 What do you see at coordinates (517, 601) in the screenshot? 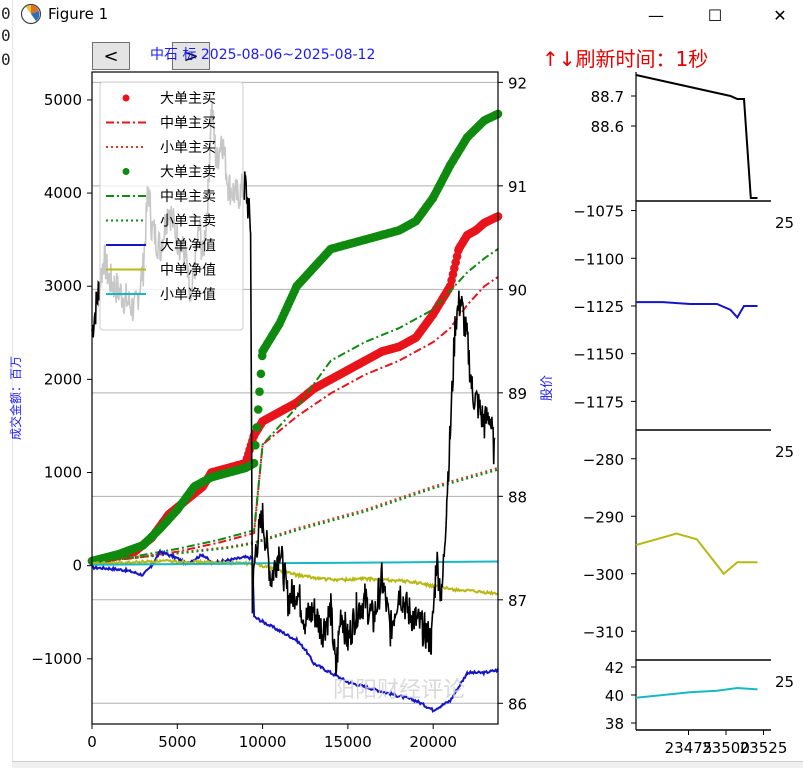
I see `y2tick-label: 87` at bounding box center [517, 601].